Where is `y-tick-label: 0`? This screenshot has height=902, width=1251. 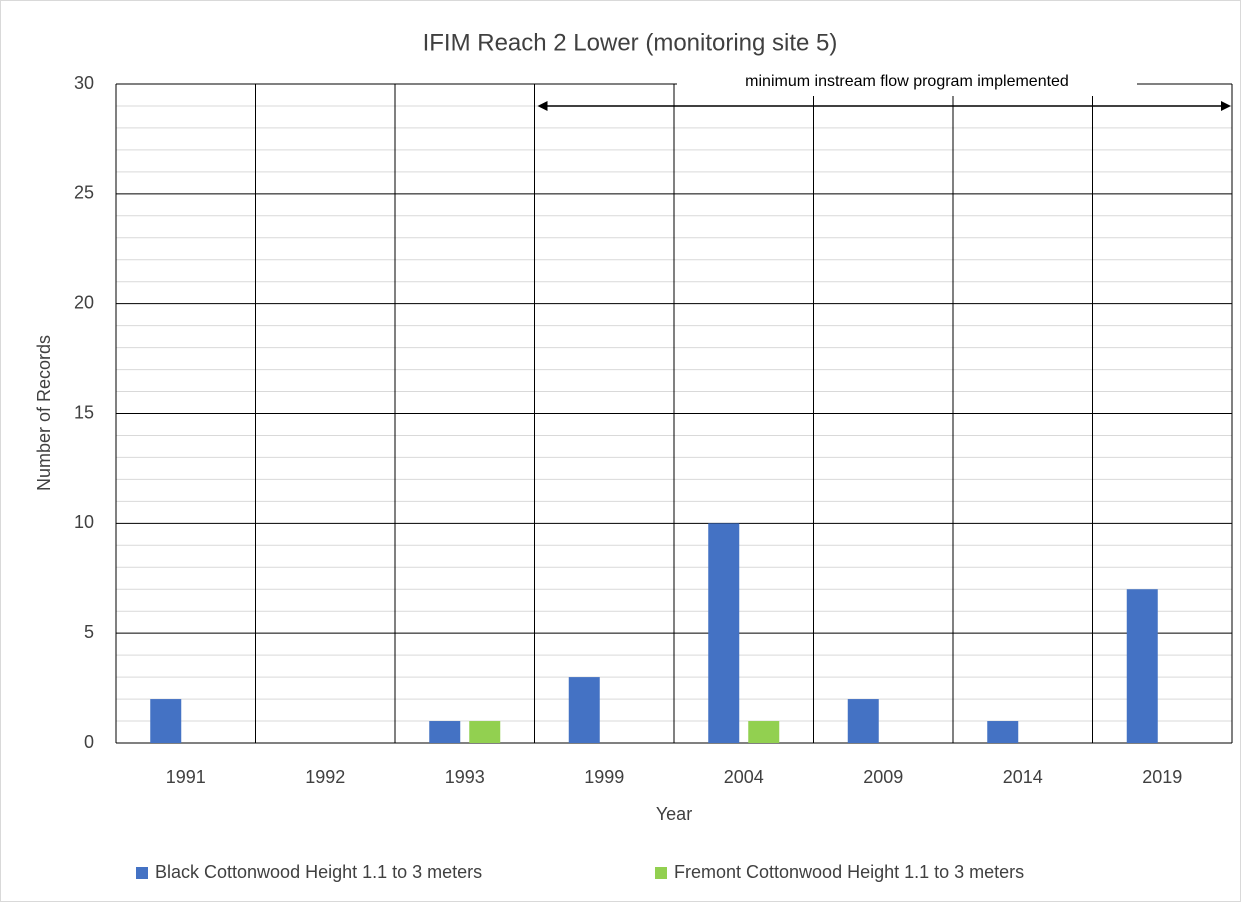 y-tick-label: 0 is located at coordinates (89, 742).